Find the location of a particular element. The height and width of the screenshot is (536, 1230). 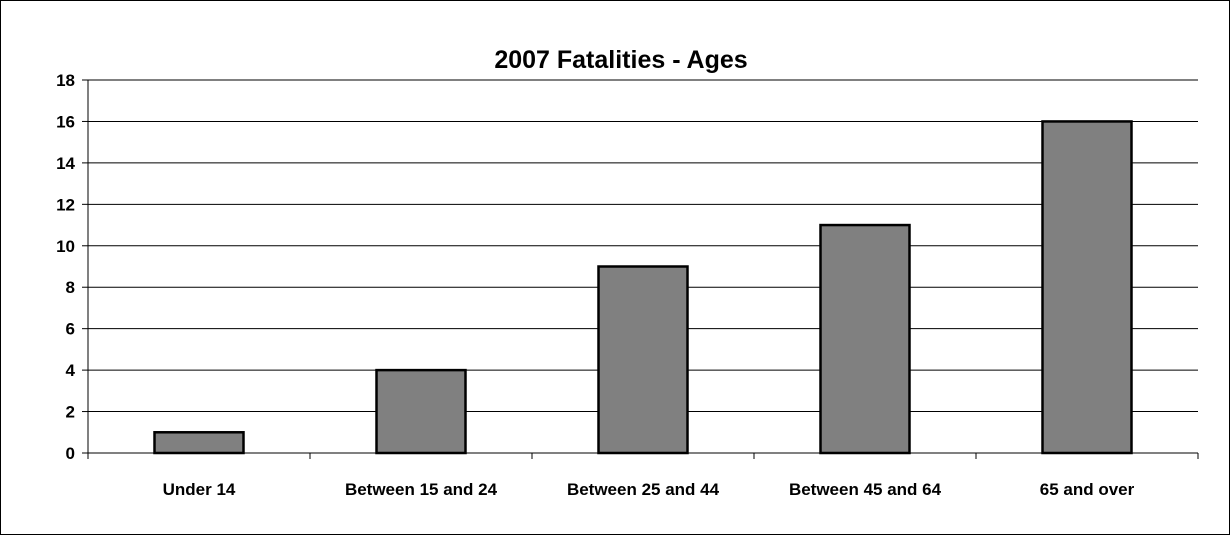

chart-title: 2007 Fatalities - Ages is located at coordinates (620, 60).